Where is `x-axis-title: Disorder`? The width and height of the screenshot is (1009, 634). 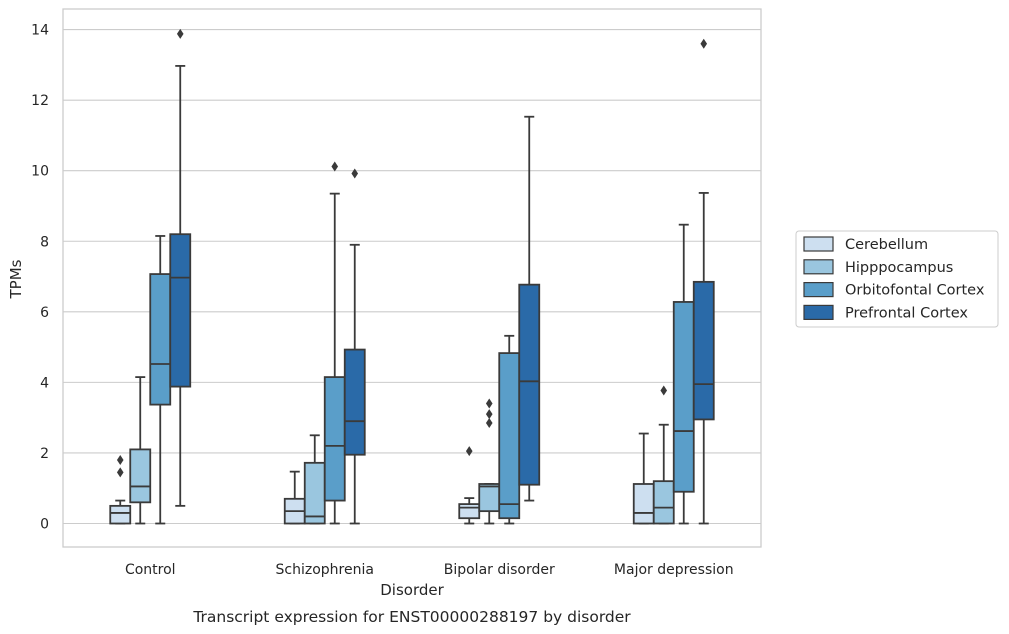 x-axis-title: Disorder is located at coordinates (412, 590).